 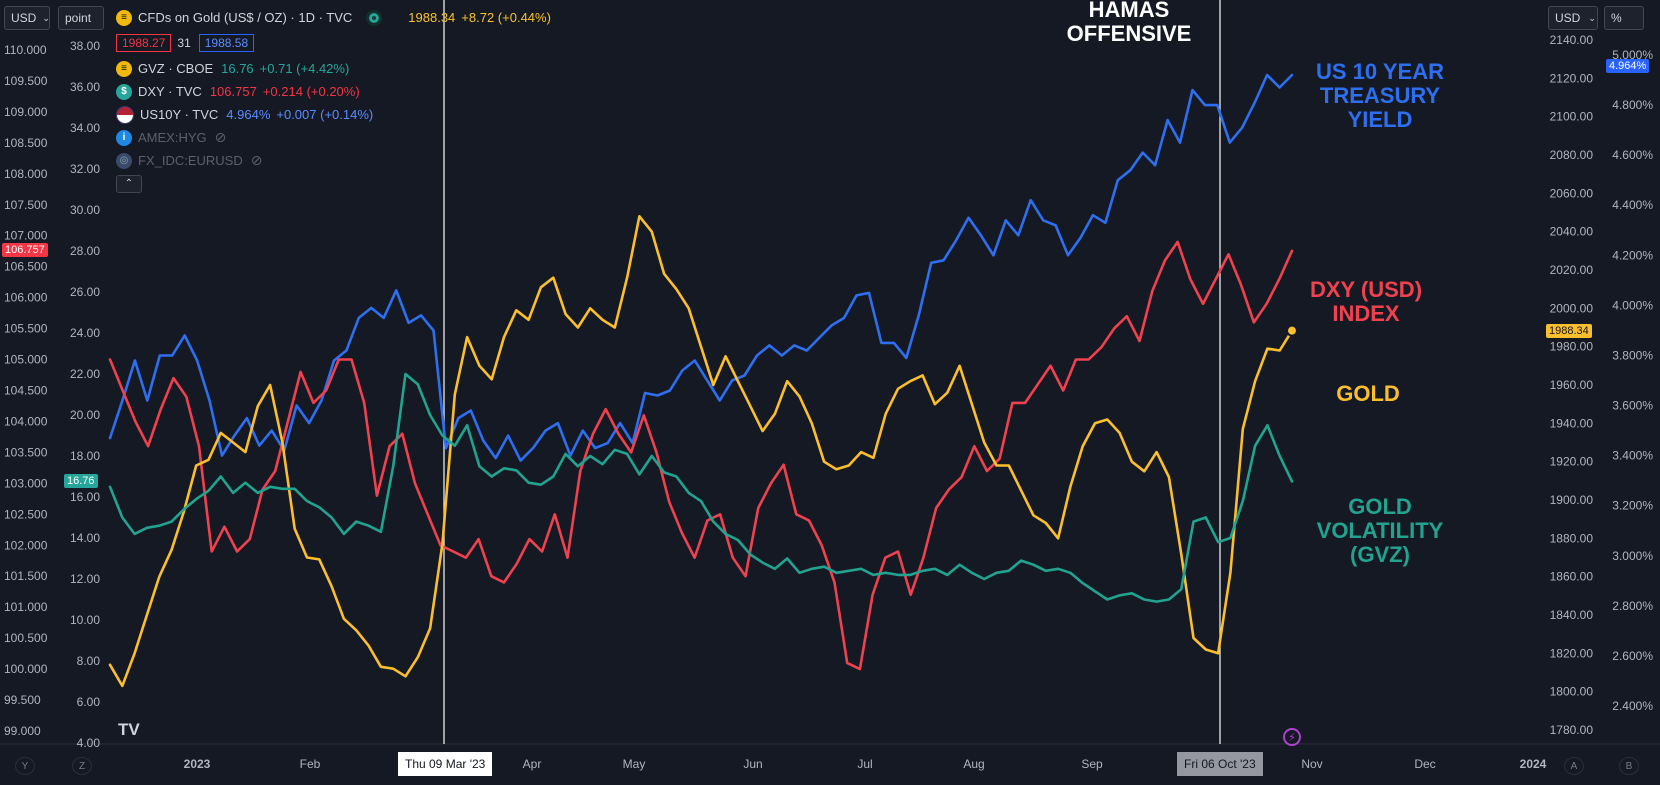 I want to click on event-line1: HAMAS, so click(x=1129, y=11).